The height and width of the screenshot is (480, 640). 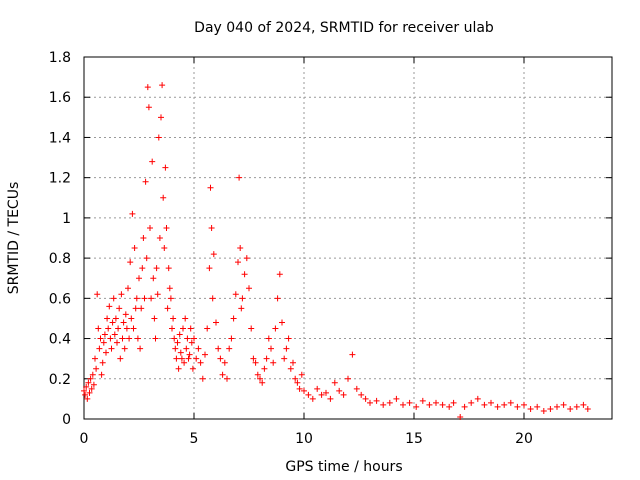 What do you see at coordinates (60, 138) in the screenshot?
I see `y-tick-label: 1.4` at bounding box center [60, 138].